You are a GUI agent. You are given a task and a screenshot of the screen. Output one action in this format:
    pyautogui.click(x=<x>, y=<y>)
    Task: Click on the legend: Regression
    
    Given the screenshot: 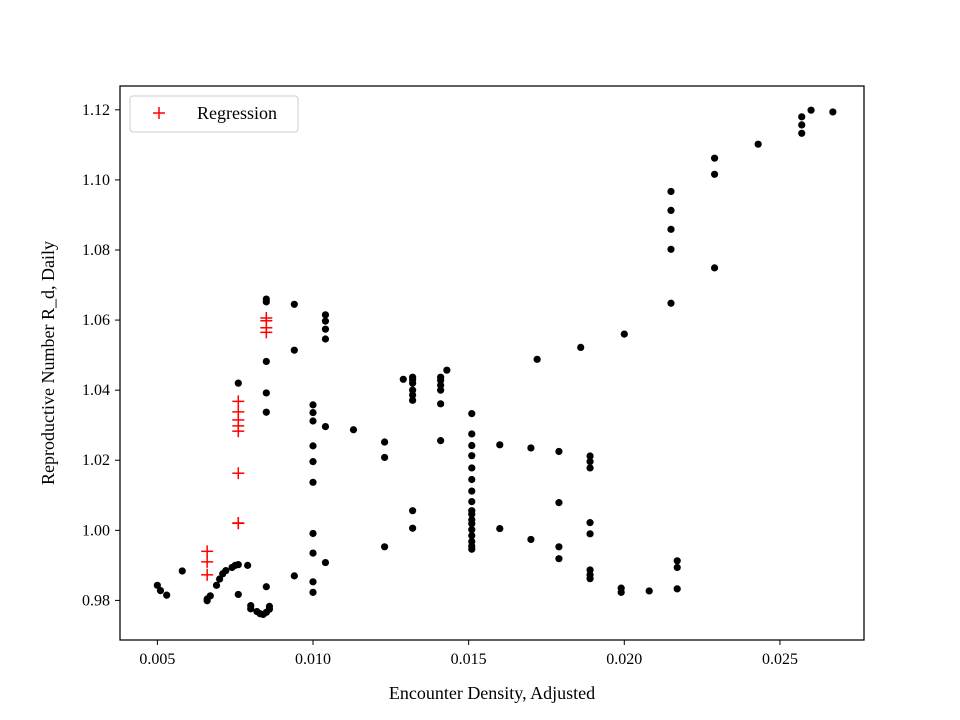 What is the action you would take?
    pyautogui.click(x=214, y=114)
    